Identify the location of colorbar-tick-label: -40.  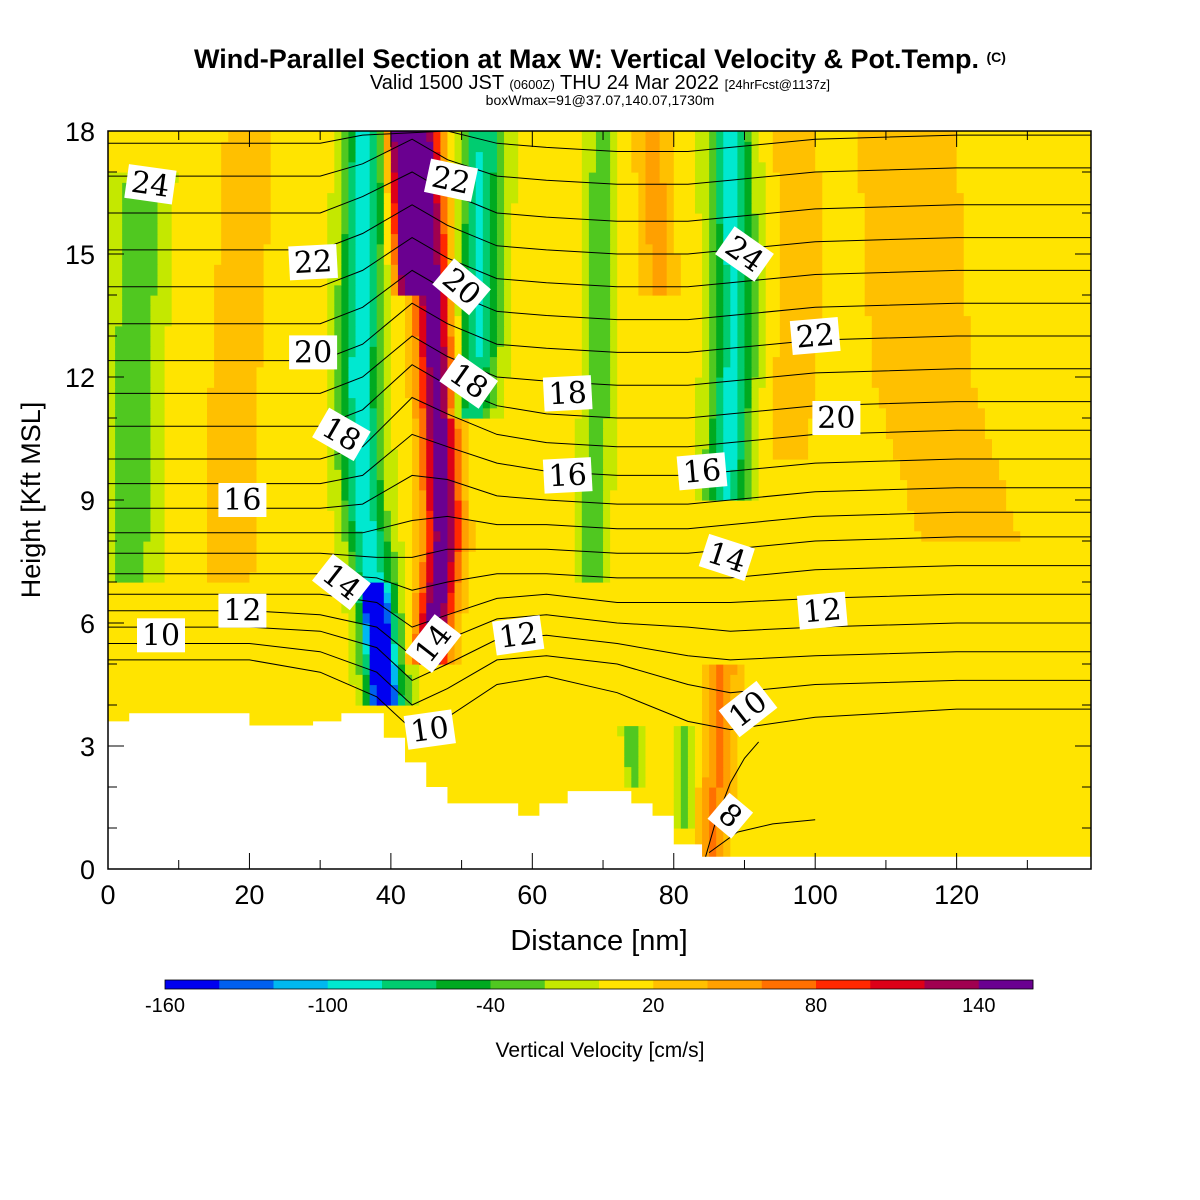
(490, 1006).